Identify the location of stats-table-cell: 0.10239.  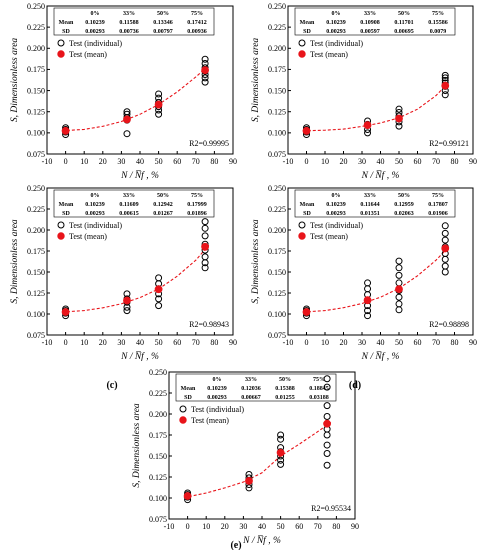
(336, 205).